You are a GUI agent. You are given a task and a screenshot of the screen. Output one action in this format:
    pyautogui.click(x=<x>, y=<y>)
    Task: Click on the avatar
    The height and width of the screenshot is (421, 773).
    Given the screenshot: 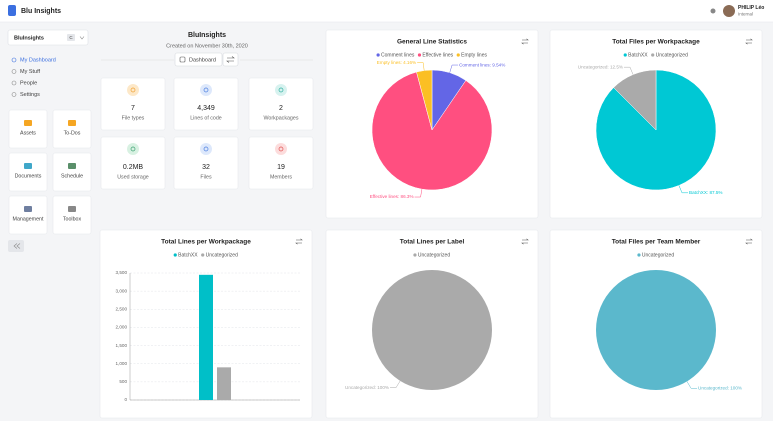 What is the action you would take?
    pyautogui.click(x=729, y=11)
    